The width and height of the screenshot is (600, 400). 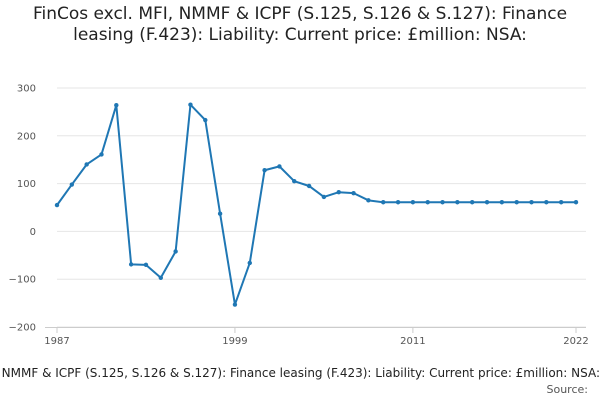 What do you see at coordinates (234, 341) in the screenshot?
I see `x-tick-label: 1999` at bounding box center [234, 341].